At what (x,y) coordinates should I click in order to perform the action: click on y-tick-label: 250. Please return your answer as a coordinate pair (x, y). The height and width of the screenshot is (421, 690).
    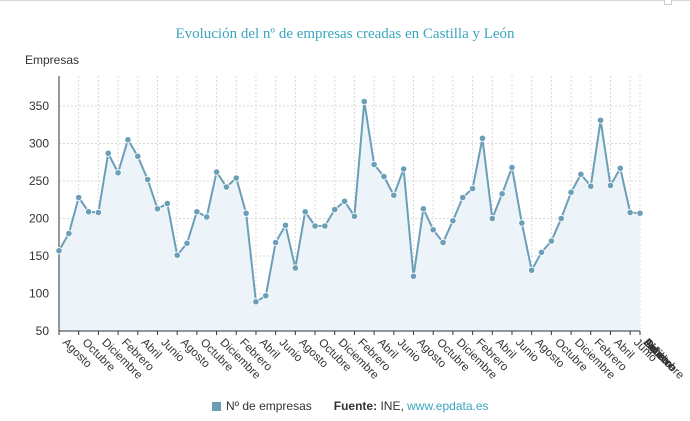
    Looking at the image, I should click on (39, 181).